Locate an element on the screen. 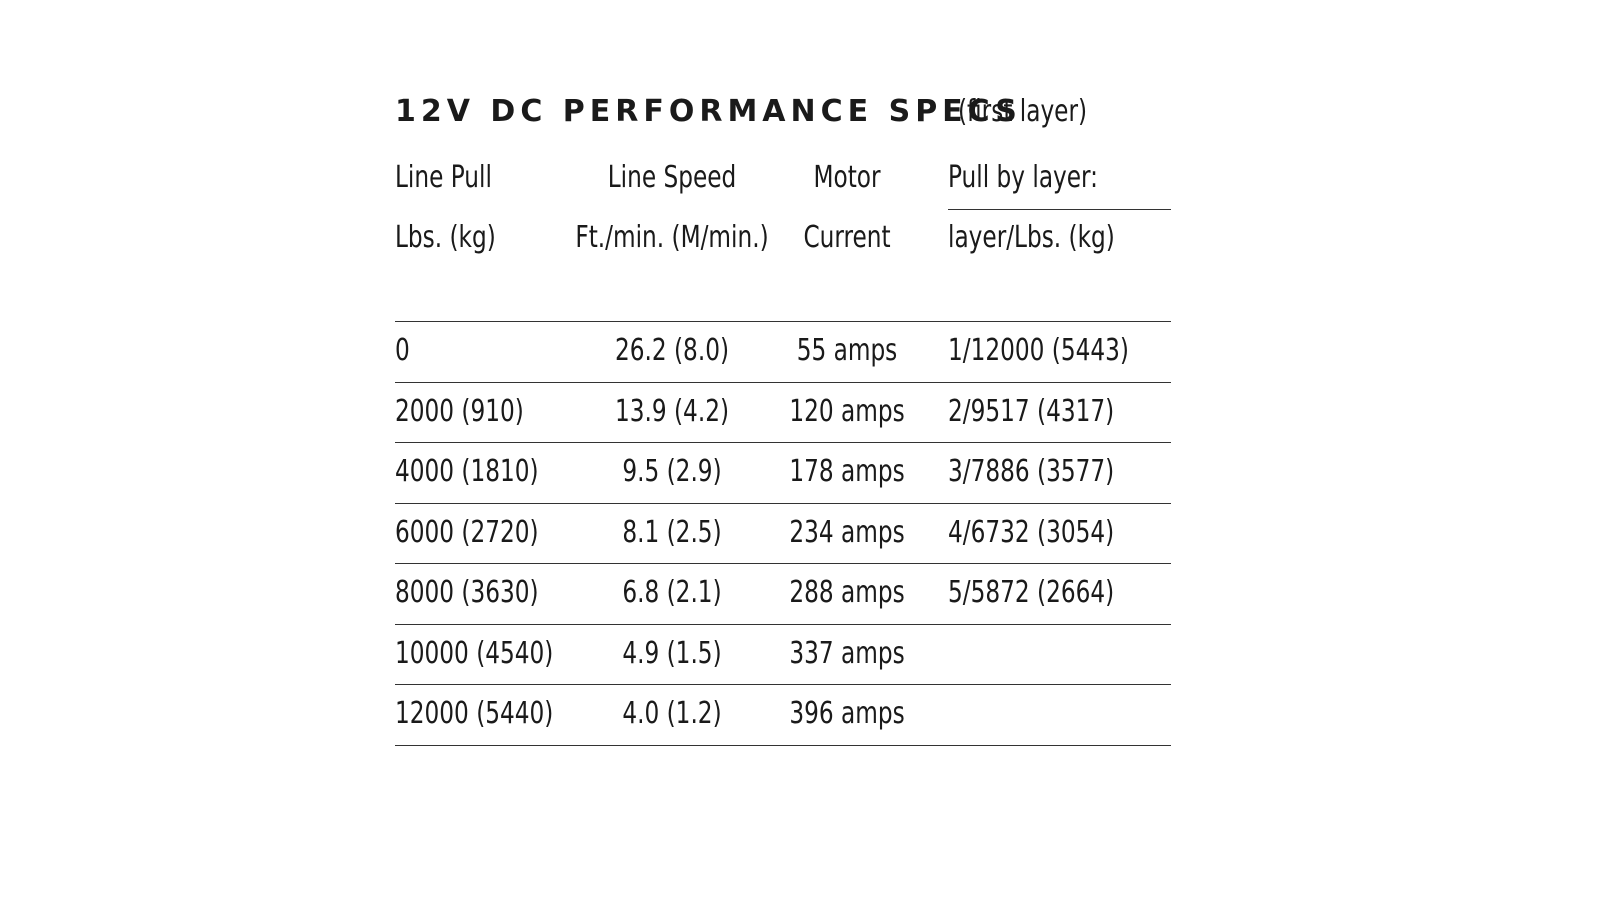 The width and height of the screenshot is (1600, 900). cell: 337 amps is located at coordinates (847, 653).